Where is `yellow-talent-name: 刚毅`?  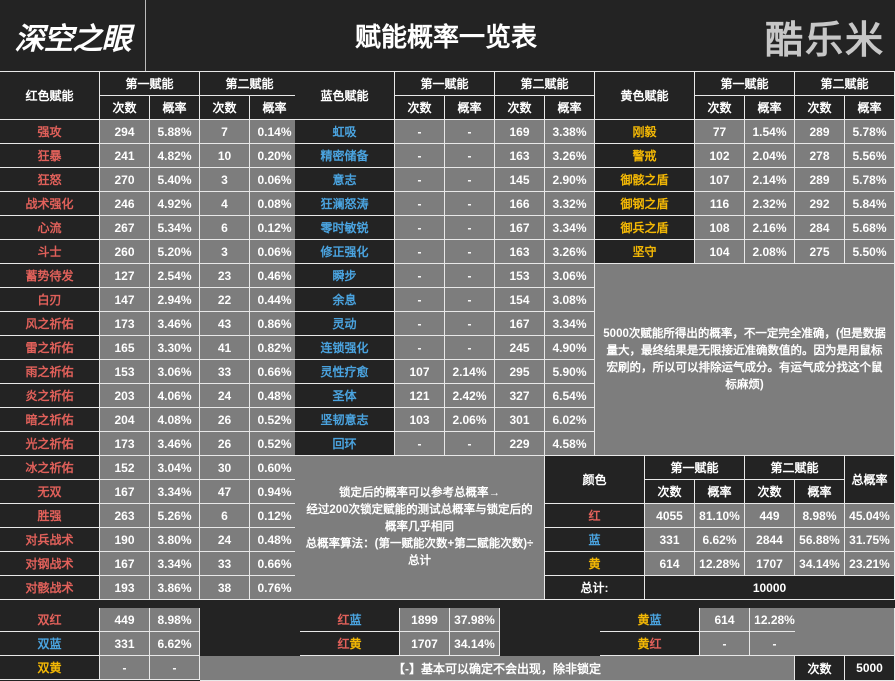 yellow-talent-name: 刚毅 is located at coordinates (645, 132).